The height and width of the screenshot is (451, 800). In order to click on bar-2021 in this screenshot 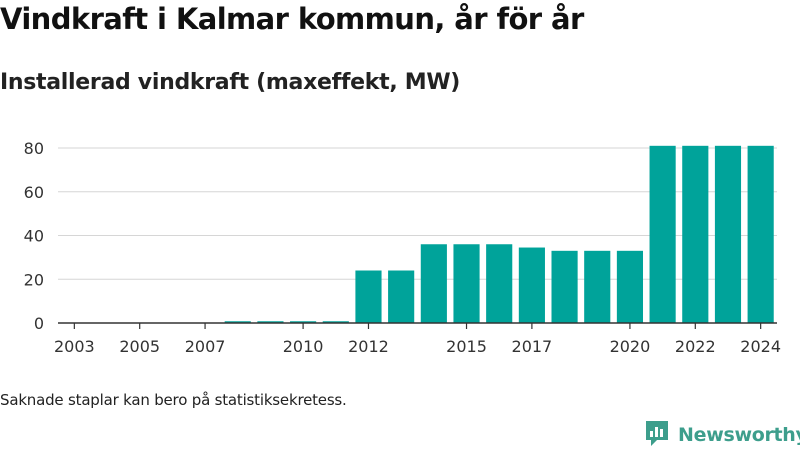, I will do `click(662, 234)`.